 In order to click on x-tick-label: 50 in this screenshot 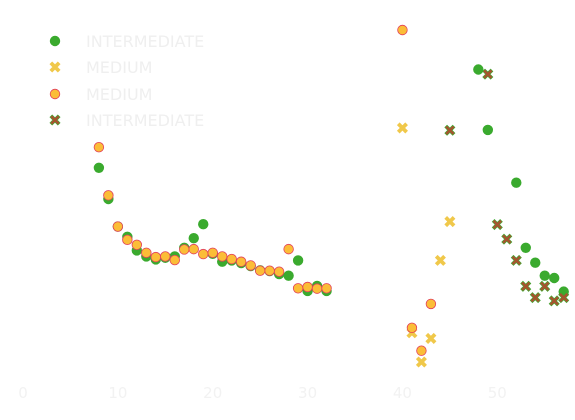, I will do `click(497, 393)`.